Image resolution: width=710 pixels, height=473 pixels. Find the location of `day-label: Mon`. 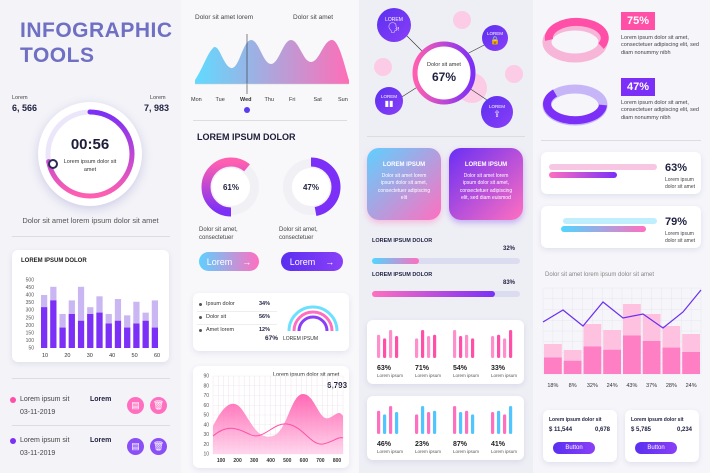

day-label: Mon is located at coordinates (196, 100).